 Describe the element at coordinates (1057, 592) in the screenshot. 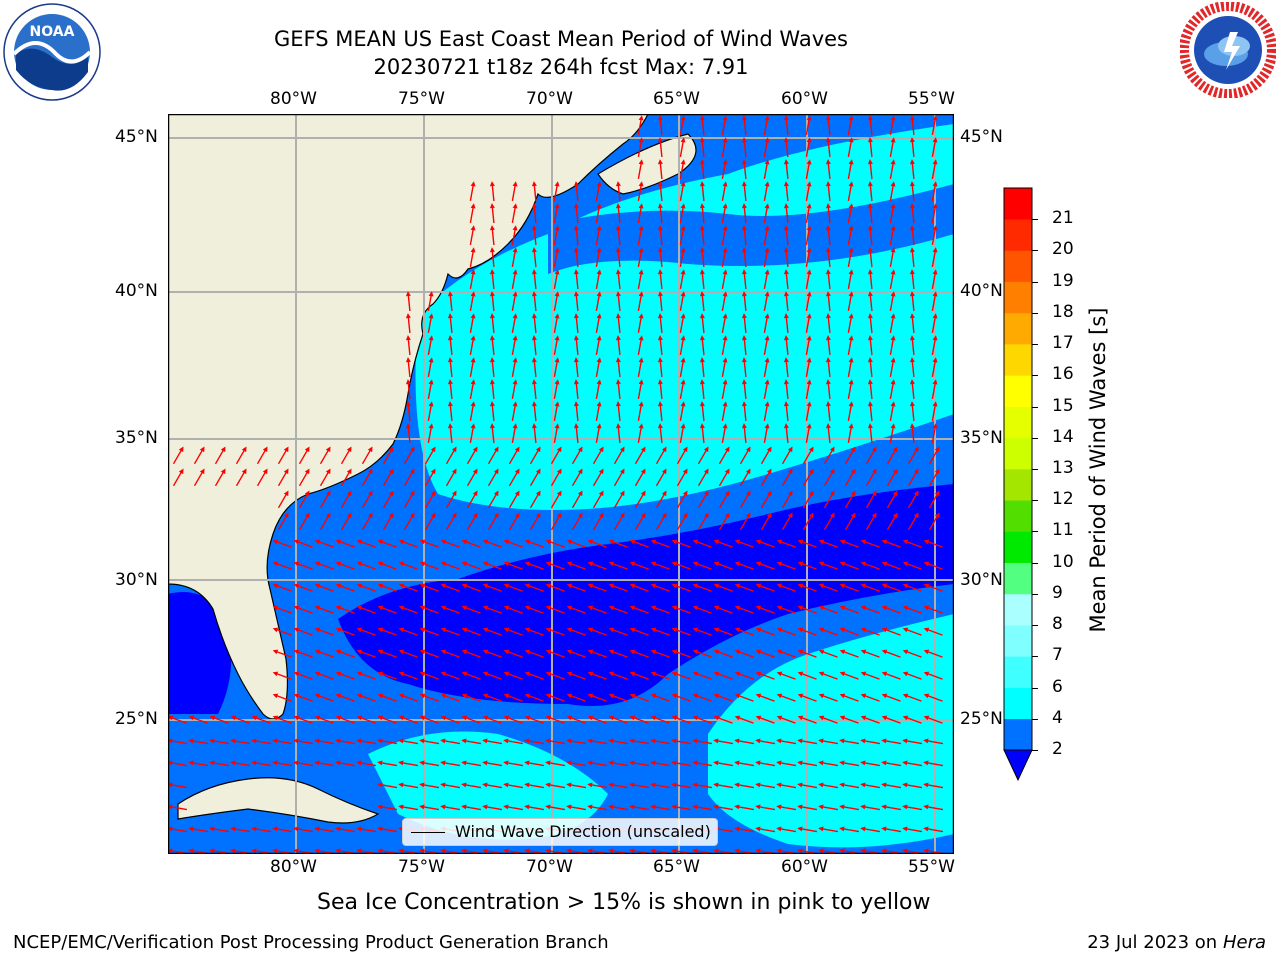

I see `colorbar-tick-label: 9` at that location.